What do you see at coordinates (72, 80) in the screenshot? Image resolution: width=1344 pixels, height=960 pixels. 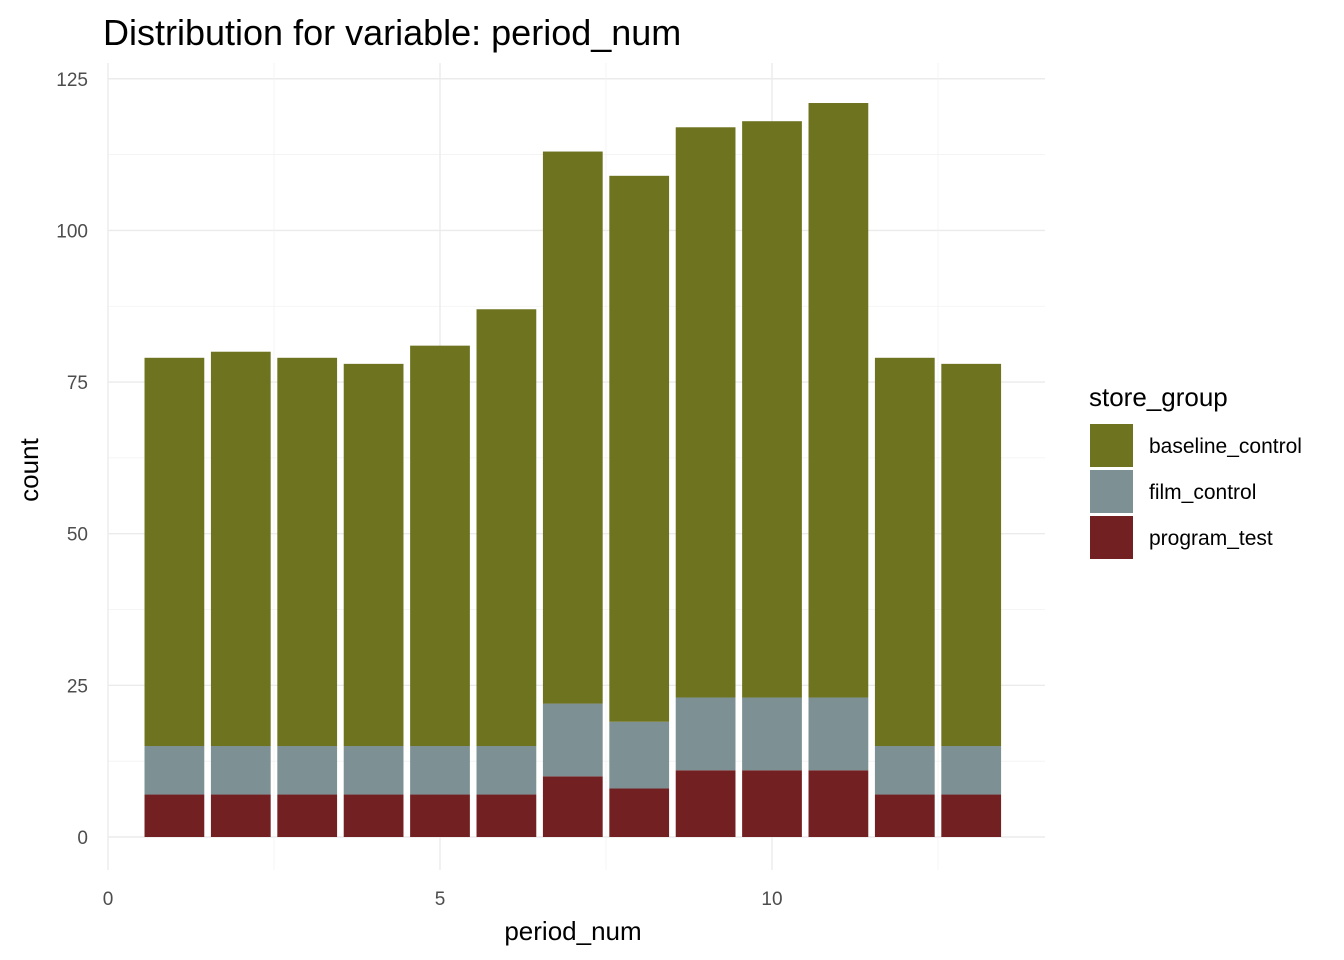 I see `y-tick-label: 125` at bounding box center [72, 80].